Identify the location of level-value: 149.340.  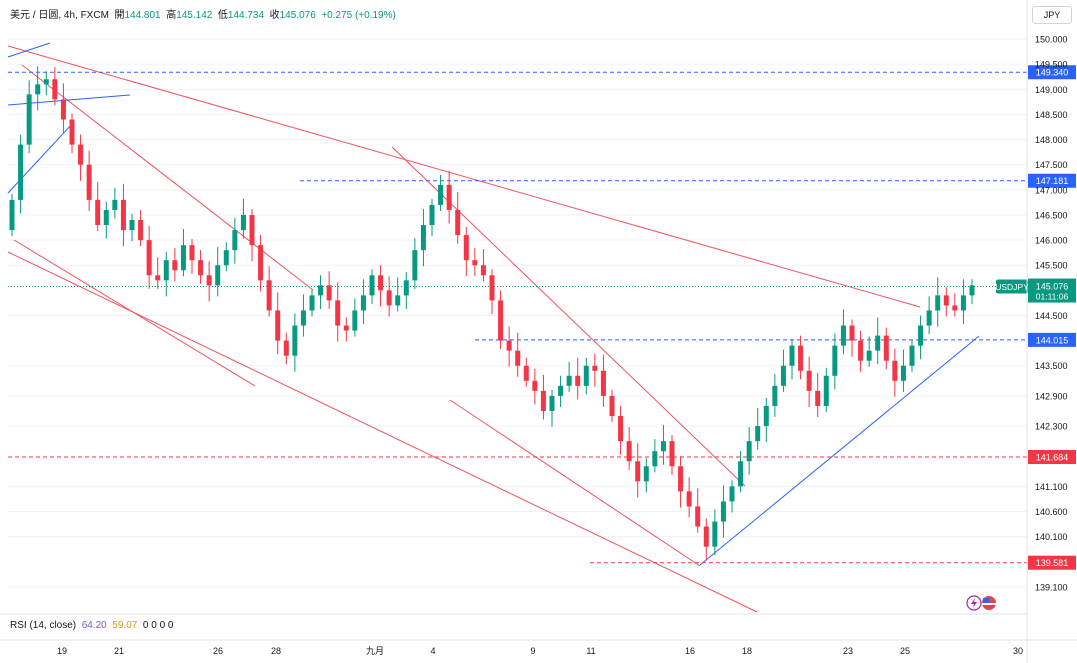
(1052, 73).